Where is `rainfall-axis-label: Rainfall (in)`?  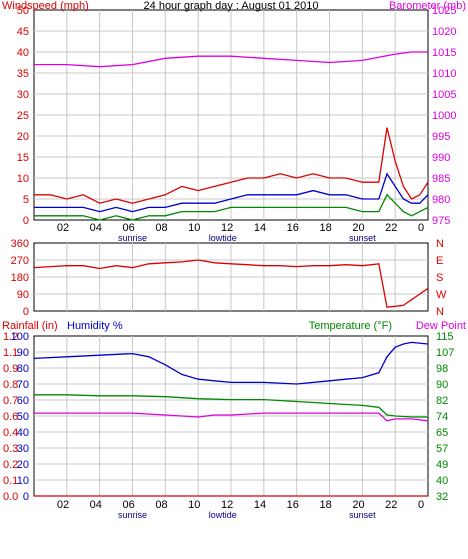 rainfall-axis-label: Rainfall (in) is located at coordinates (30, 326).